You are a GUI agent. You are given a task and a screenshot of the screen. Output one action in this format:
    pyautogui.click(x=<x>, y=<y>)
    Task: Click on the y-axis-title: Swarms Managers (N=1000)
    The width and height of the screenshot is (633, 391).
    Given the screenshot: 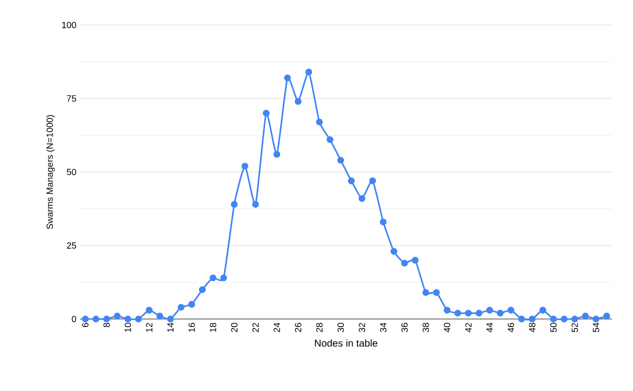 What is the action you would take?
    pyautogui.click(x=50, y=172)
    